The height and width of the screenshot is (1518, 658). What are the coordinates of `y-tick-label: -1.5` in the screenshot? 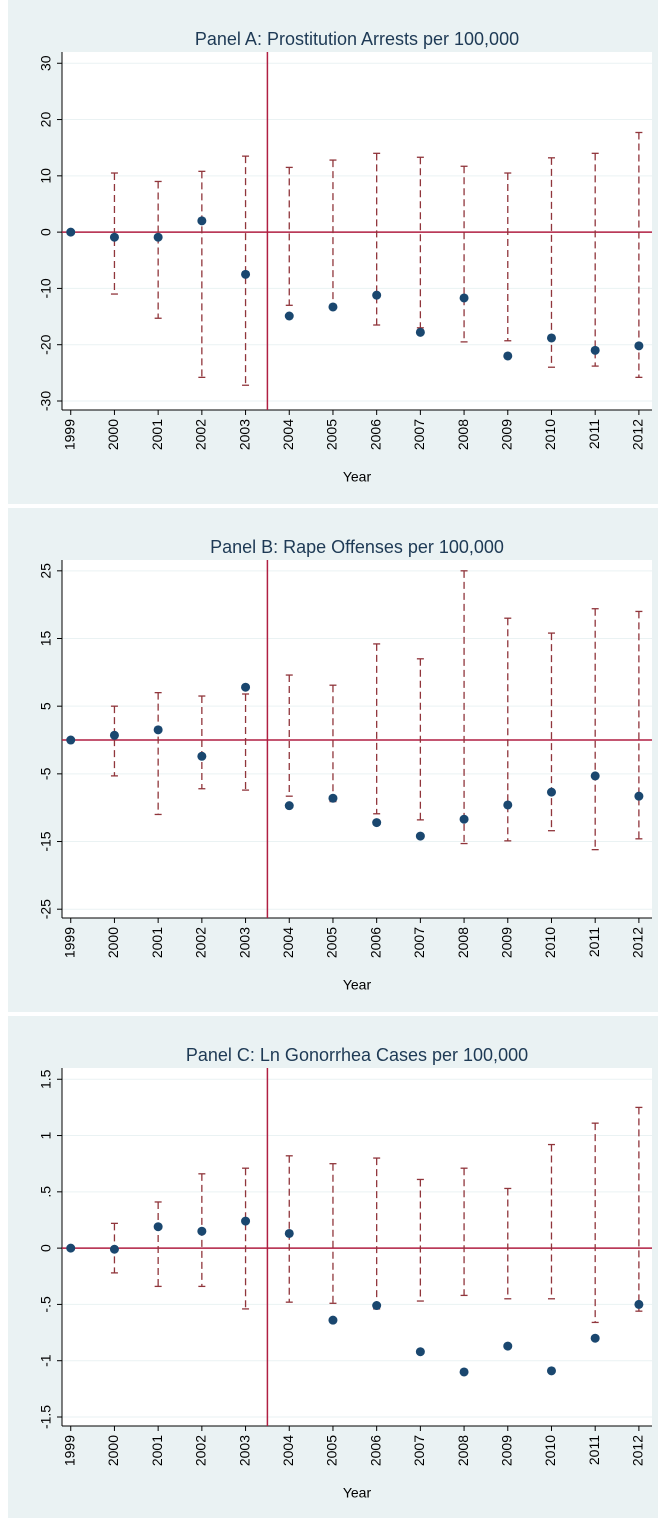 It's located at (46, 1417).